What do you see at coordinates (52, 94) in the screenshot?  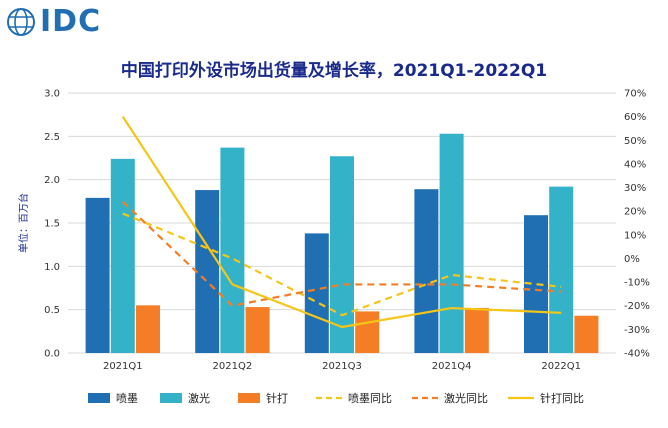 I see `y-tick-label: 3.0` at bounding box center [52, 94].